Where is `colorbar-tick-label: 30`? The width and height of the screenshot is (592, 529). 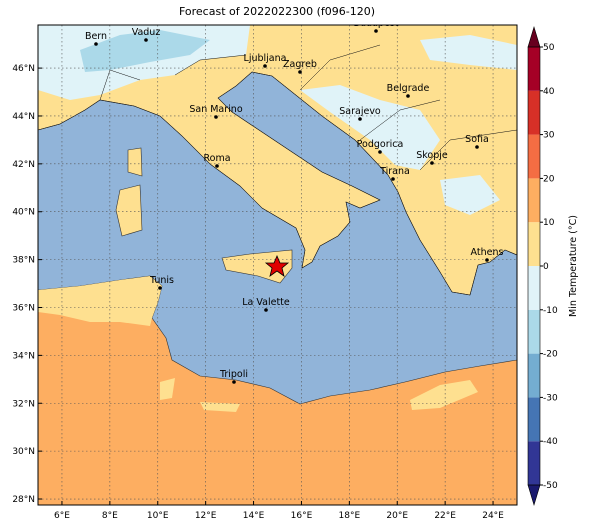
colorbar-tick-label: 30 is located at coordinates (549, 136).